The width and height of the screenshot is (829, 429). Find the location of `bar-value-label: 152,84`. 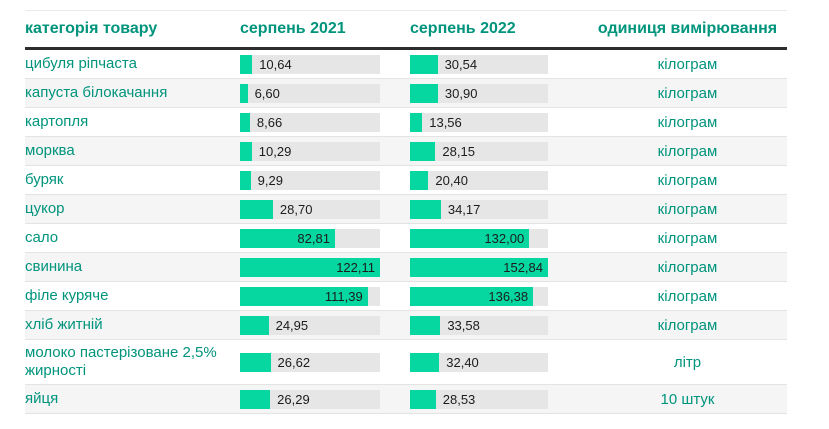

bar-value-label: 152,84 is located at coordinates (523, 267).